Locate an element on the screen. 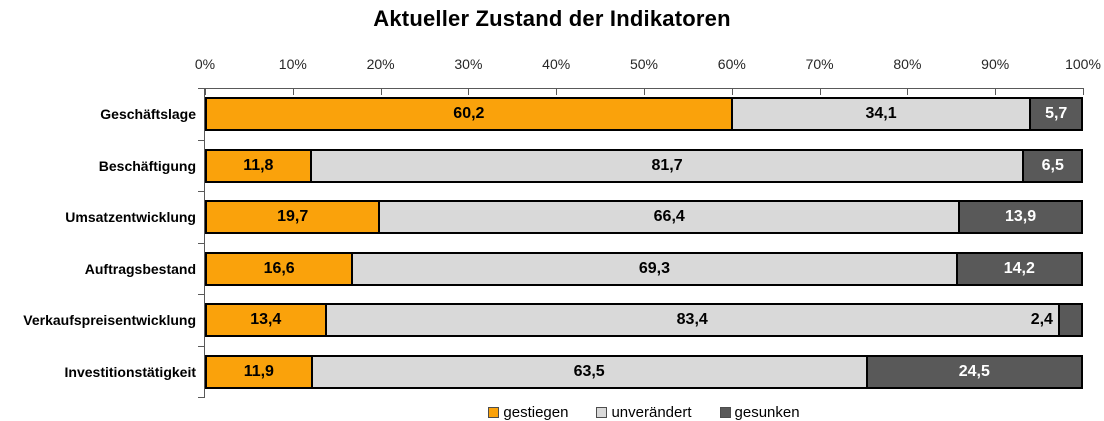 The image size is (1104, 421). bar-row: 60,2 34,1 5,7 is located at coordinates (644, 114).